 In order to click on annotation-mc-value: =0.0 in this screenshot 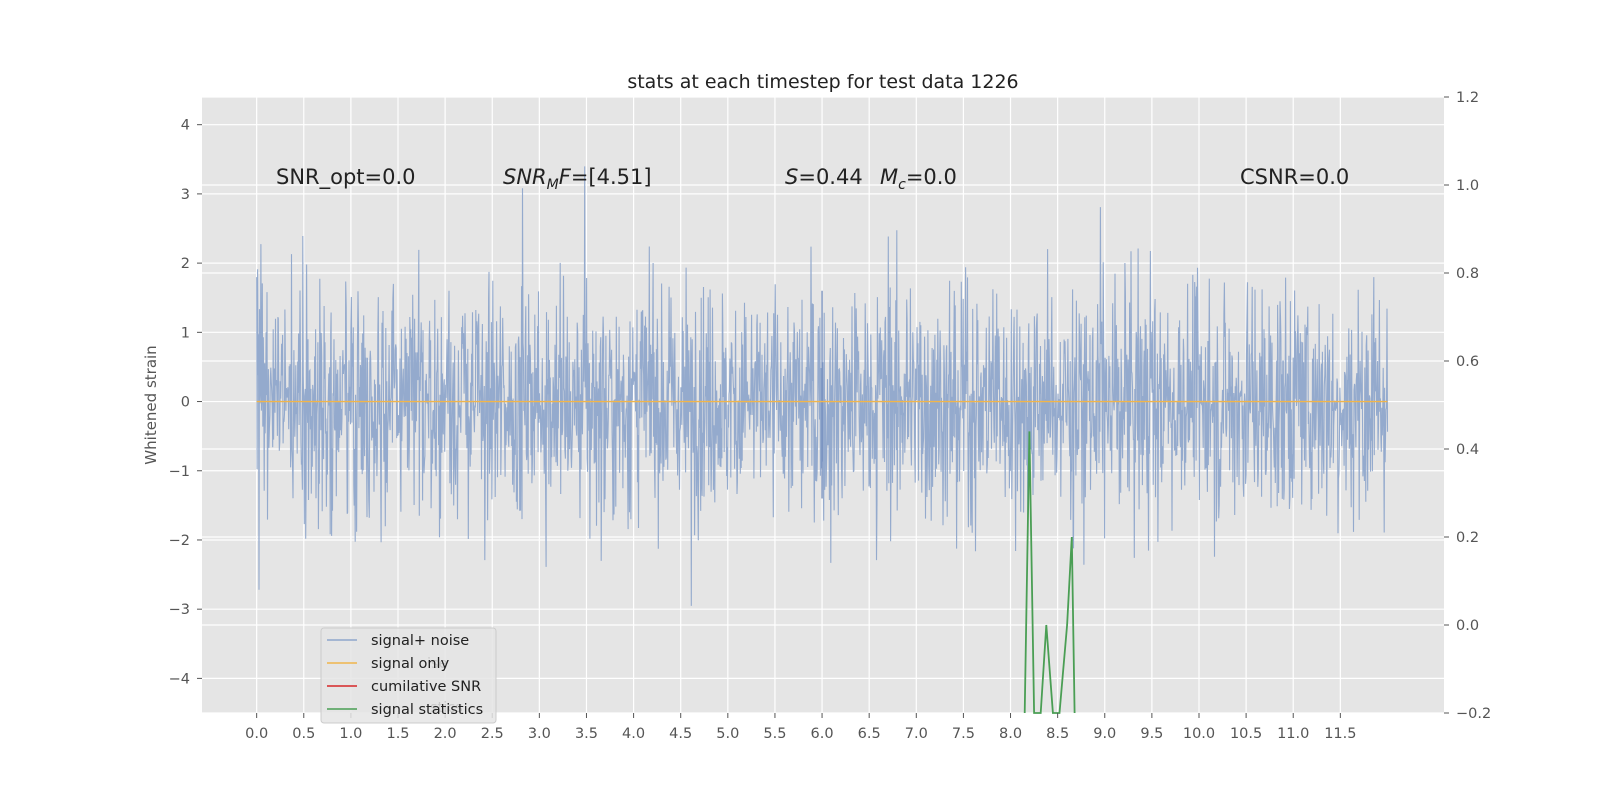, I will do `click(931, 177)`.